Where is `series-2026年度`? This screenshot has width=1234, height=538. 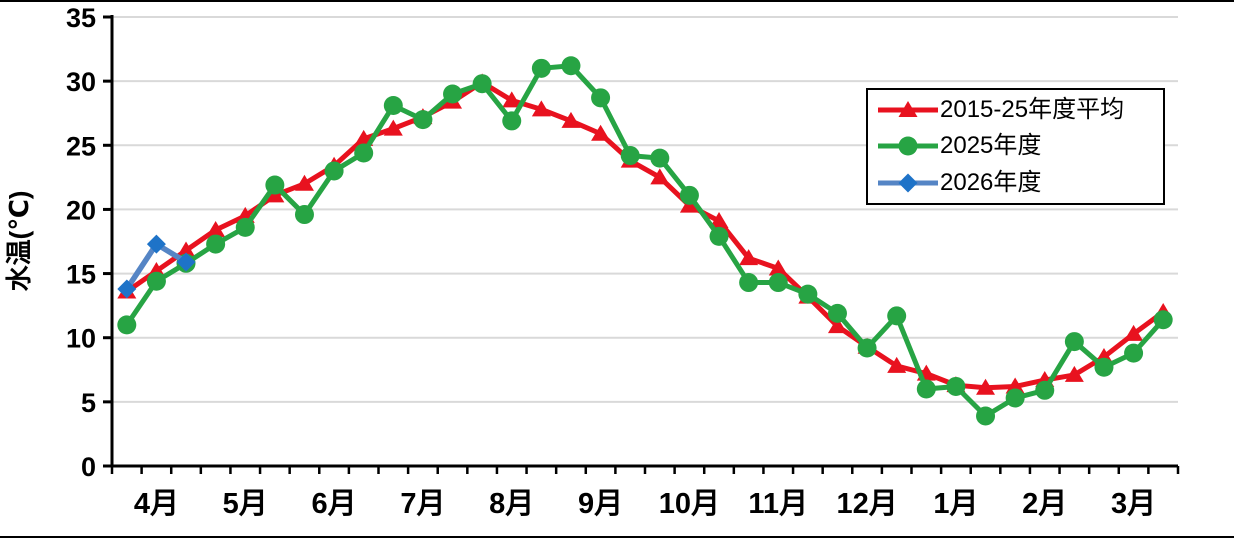 series-2026年度 is located at coordinates (156, 266).